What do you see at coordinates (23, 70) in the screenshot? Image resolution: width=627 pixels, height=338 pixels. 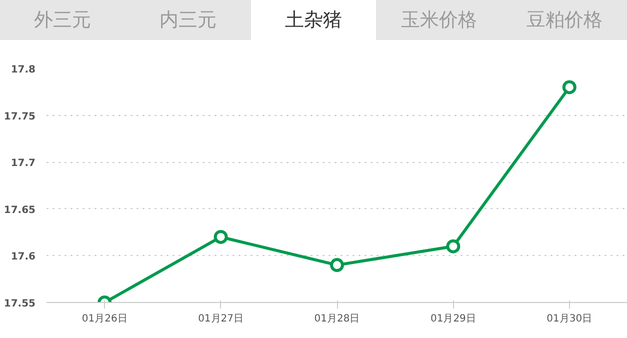 I see `y-tick-label: 17.8` at bounding box center [23, 70].